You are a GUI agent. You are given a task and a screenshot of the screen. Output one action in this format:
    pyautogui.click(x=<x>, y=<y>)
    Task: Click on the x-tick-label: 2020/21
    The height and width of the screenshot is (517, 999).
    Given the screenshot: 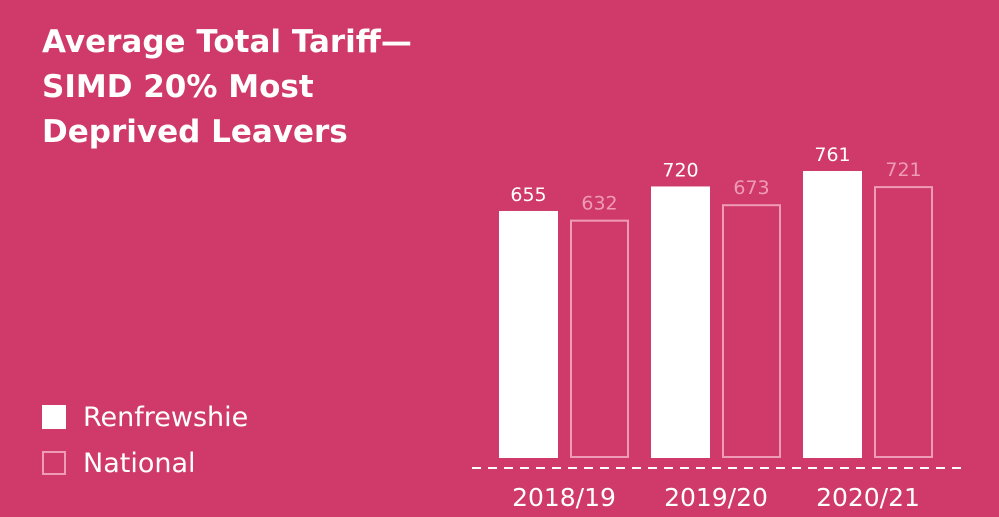 What is the action you would take?
    pyautogui.click(x=868, y=497)
    